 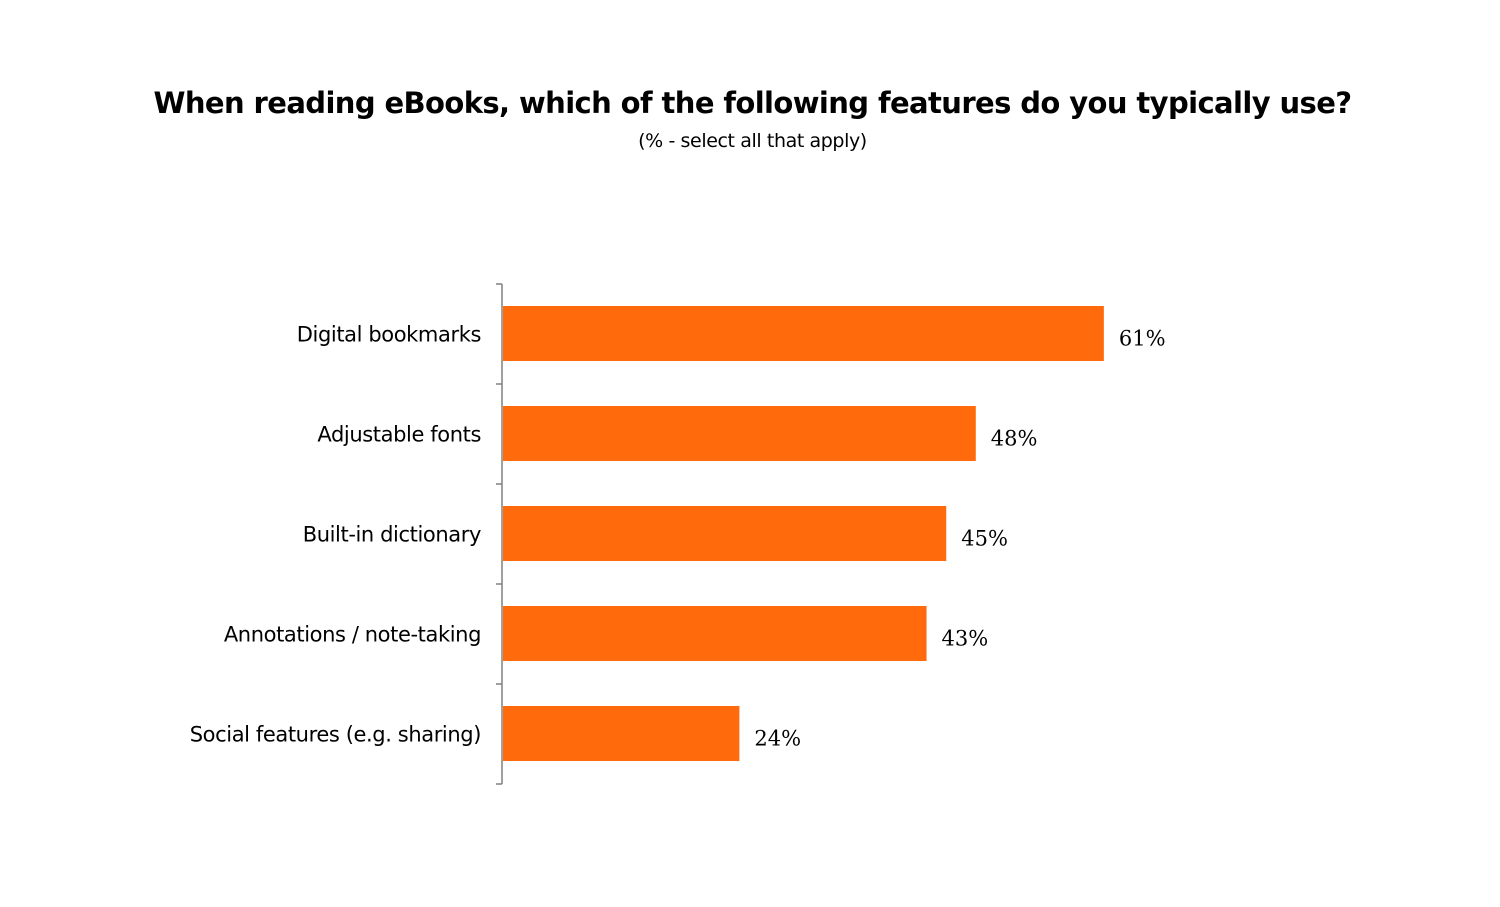 What do you see at coordinates (392, 535) in the screenshot?
I see `category-label: Built-in dictionary` at bounding box center [392, 535].